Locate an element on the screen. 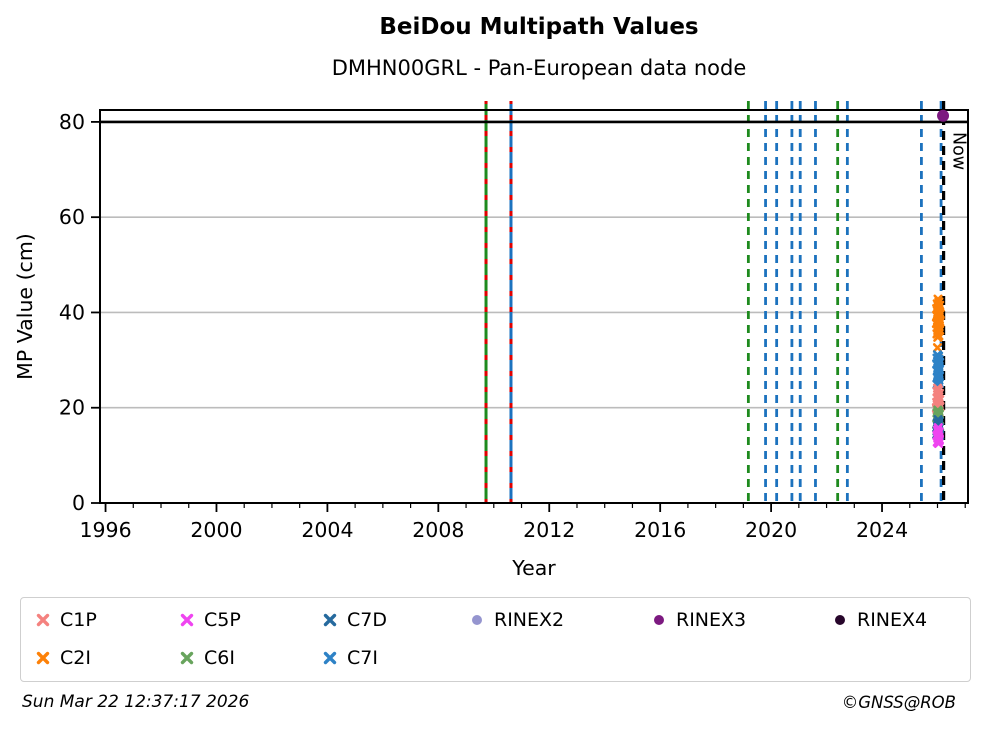 The width and height of the screenshot is (992, 734). x-tick-label: 2004 is located at coordinates (327, 530).